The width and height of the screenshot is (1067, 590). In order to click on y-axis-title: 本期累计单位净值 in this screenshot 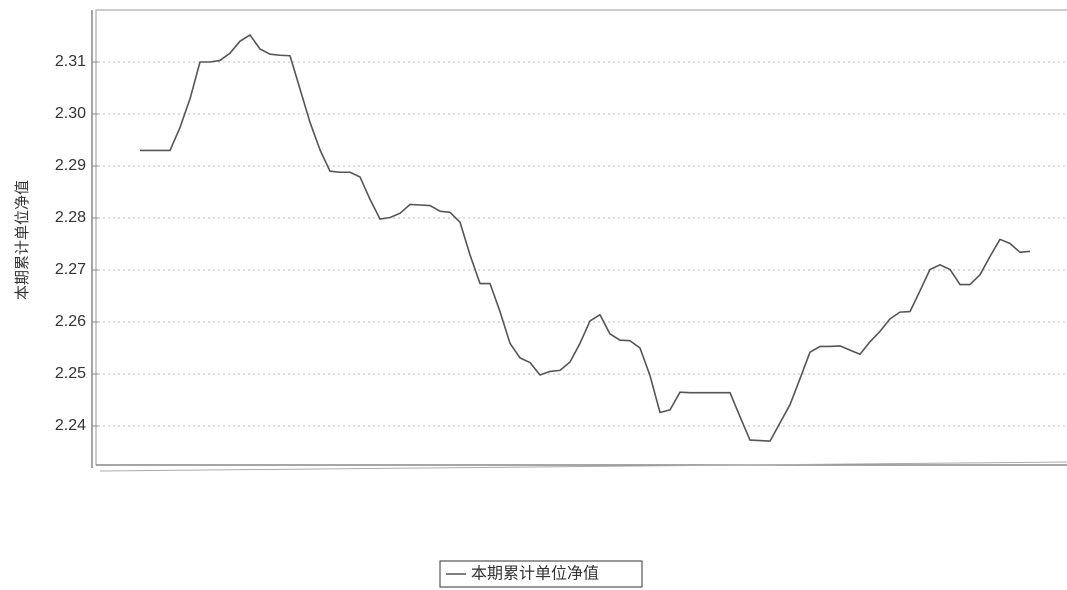, I will do `click(22, 240)`.